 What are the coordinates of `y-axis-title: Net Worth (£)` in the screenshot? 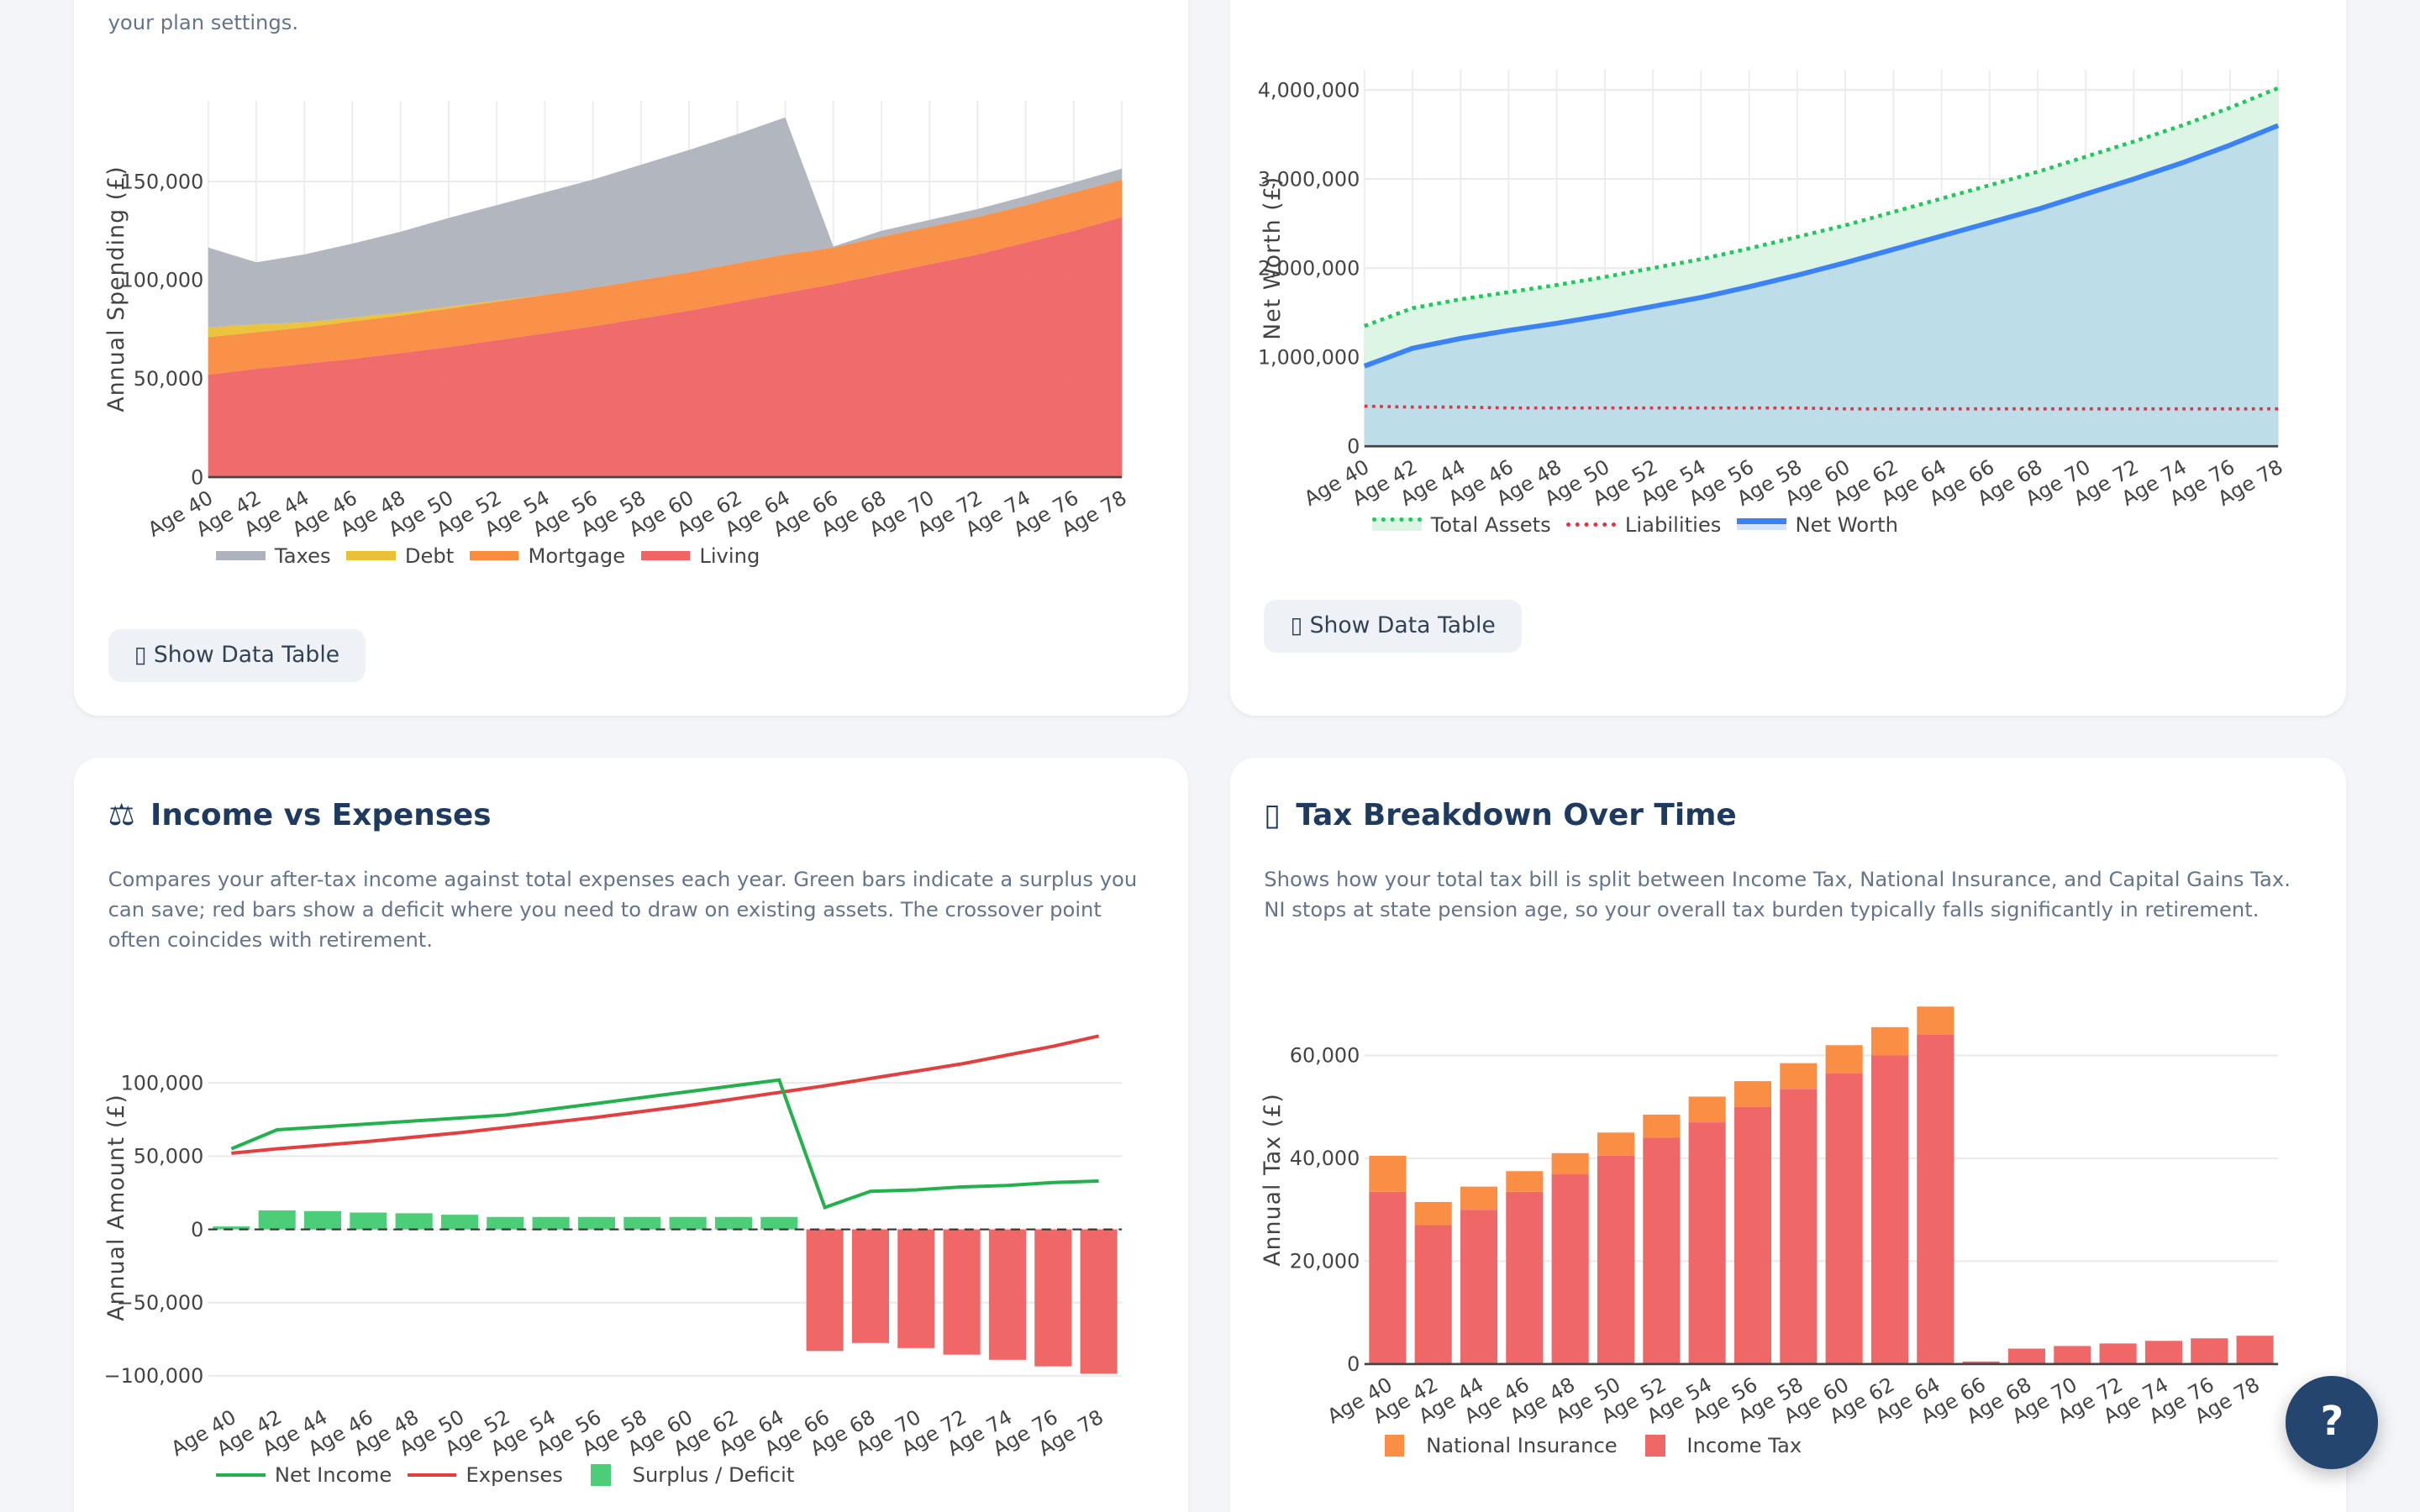 It's located at (1273, 257).